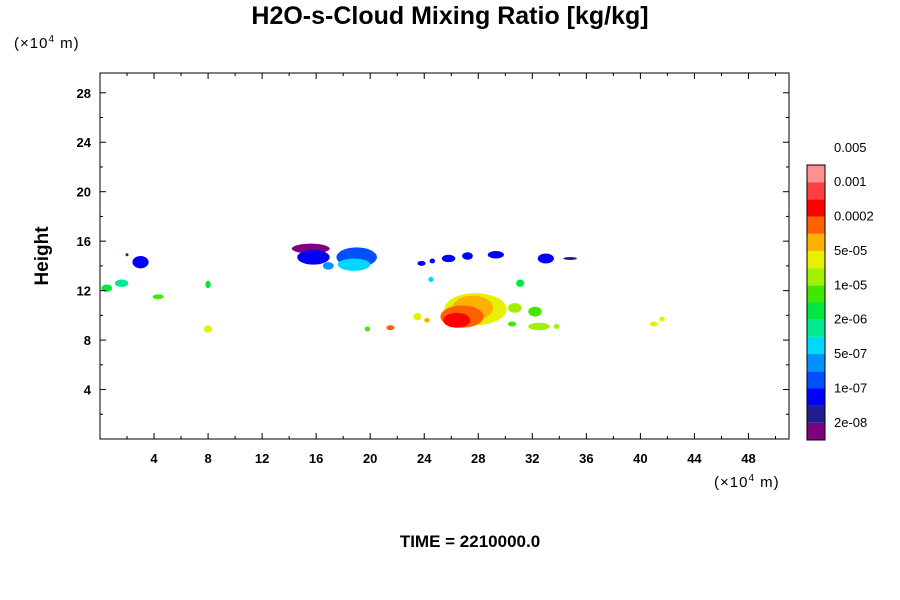 This screenshot has height=600, width=900. What do you see at coordinates (383, 288) in the screenshot?
I see `cloud-field` at bounding box center [383, 288].